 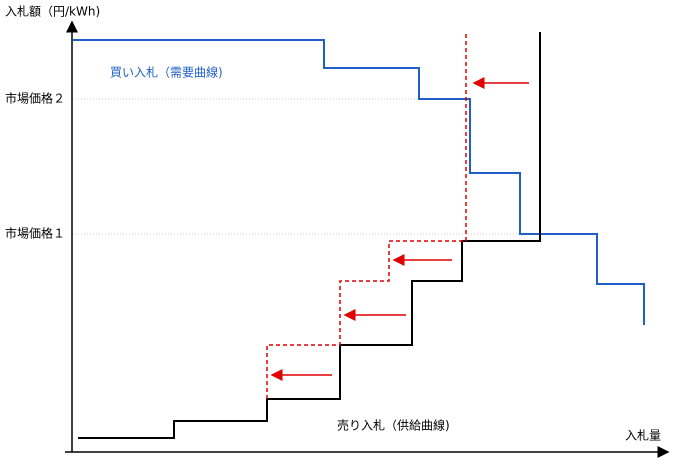 I want to click on price-level-label: 市場価格２, so click(x=35, y=98).